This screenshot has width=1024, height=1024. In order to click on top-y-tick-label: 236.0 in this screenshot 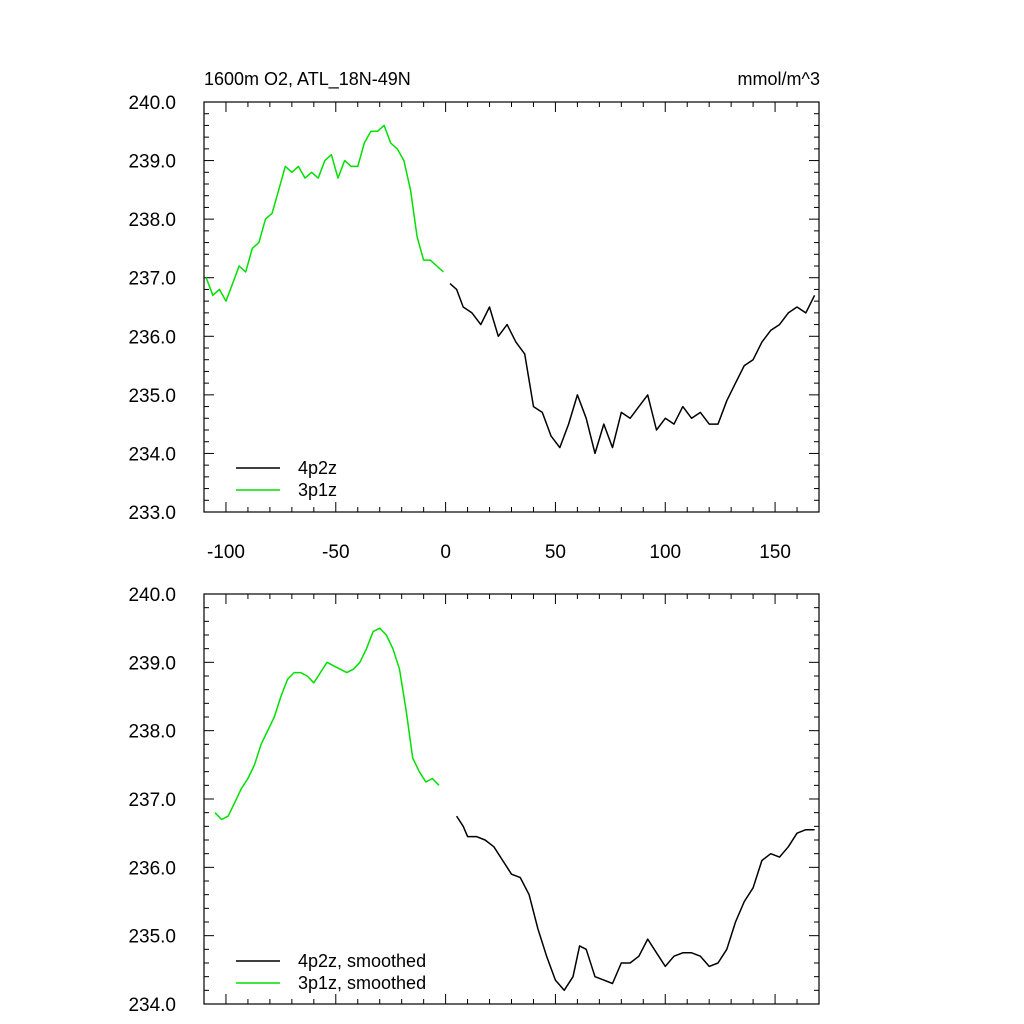, I will do `click(152, 337)`.